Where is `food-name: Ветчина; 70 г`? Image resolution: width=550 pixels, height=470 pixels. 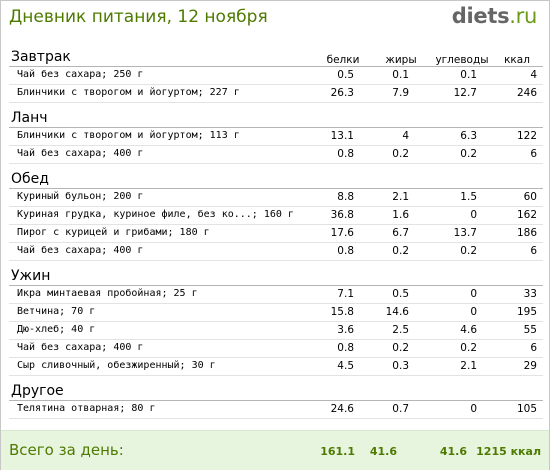 food-name: Ветчина; 70 г is located at coordinates (56, 311).